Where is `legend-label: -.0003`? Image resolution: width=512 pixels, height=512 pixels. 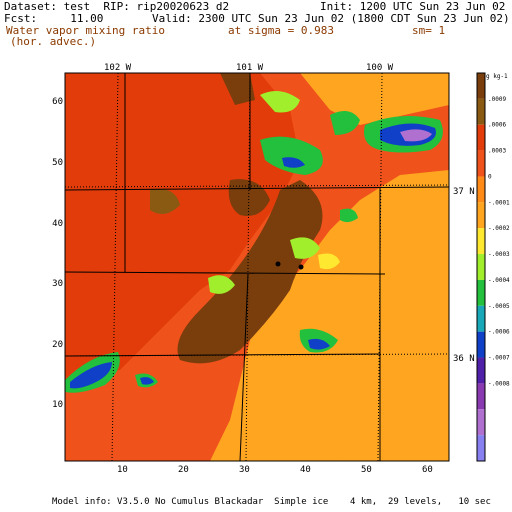
legend-label: -.0003 is located at coordinates (499, 254).